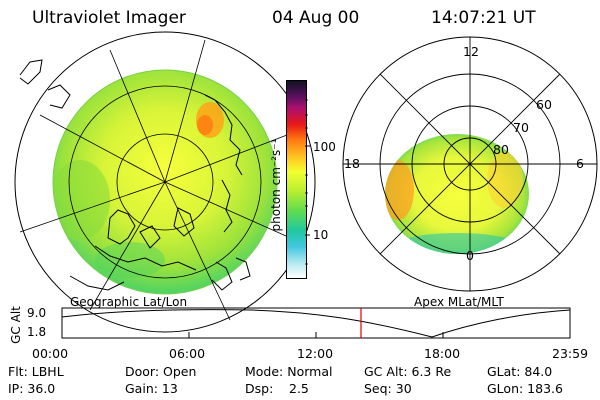 Image resolution: width=600 pixels, height=400 pixels. I want to click on magnetic-map-label: Apex MLat/MLT, so click(459, 302).